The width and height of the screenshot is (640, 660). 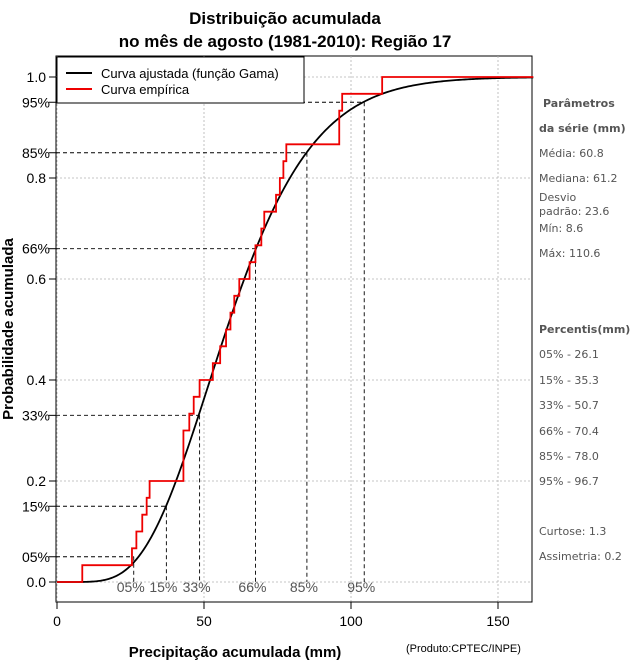 I want to click on stat-media: Média: 60.8, so click(x=571, y=153).